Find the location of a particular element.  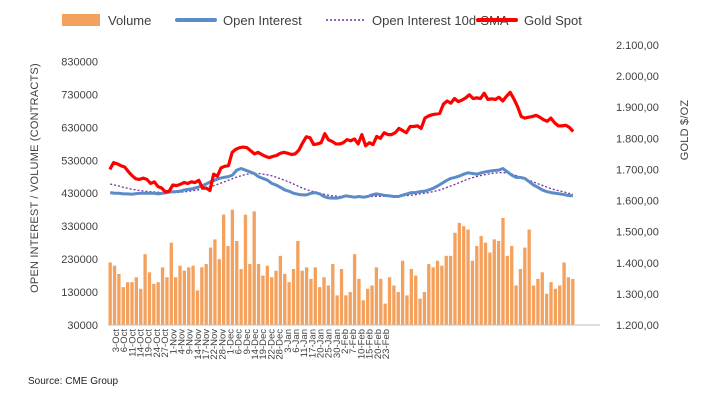

right-tick-label: 1.400,00 is located at coordinates (637, 264).